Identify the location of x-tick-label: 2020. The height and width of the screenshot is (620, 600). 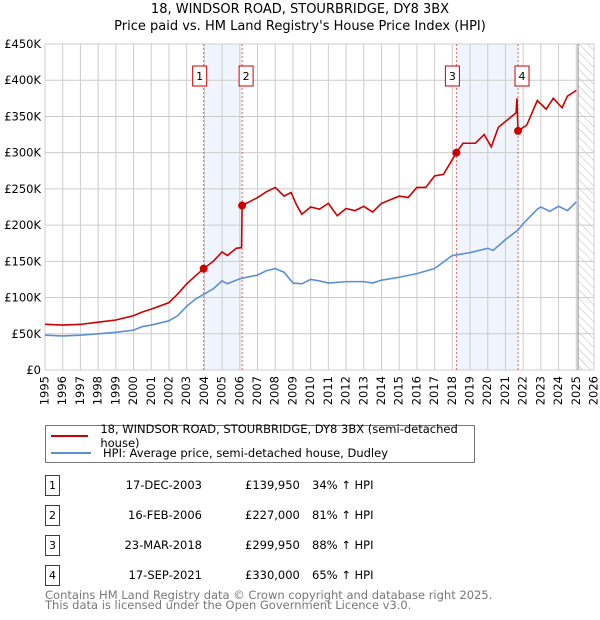
(487, 390).